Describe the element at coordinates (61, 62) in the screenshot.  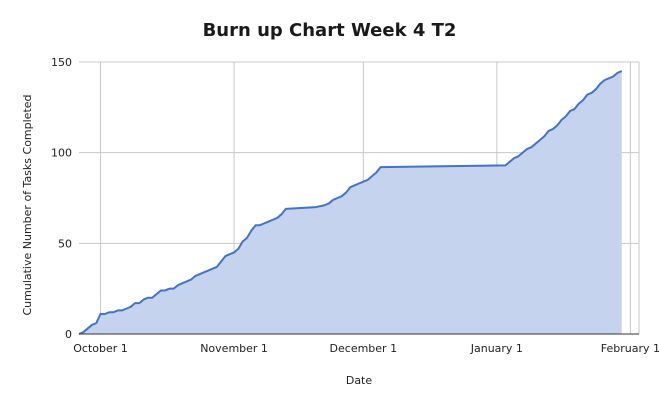
I see `y-tick-label: 150` at that location.